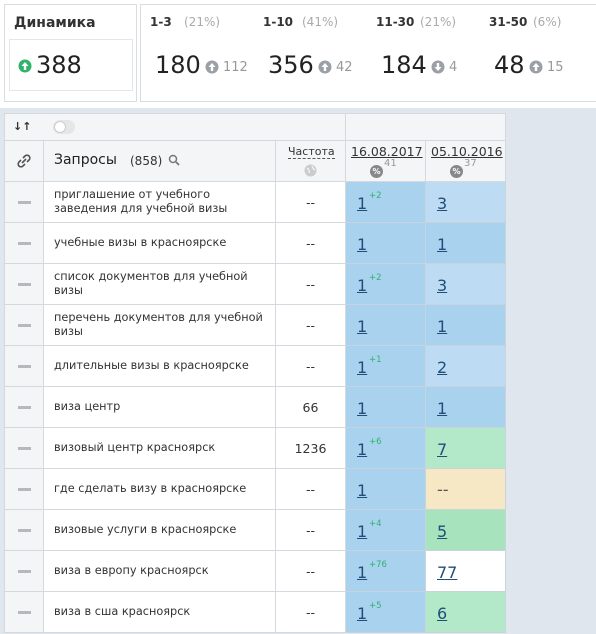 Image resolution: width=596 pixels, height=634 pixels. What do you see at coordinates (158, 324) in the screenshot?
I see `query-text: перечень документов для учебной визы` at bounding box center [158, 324].